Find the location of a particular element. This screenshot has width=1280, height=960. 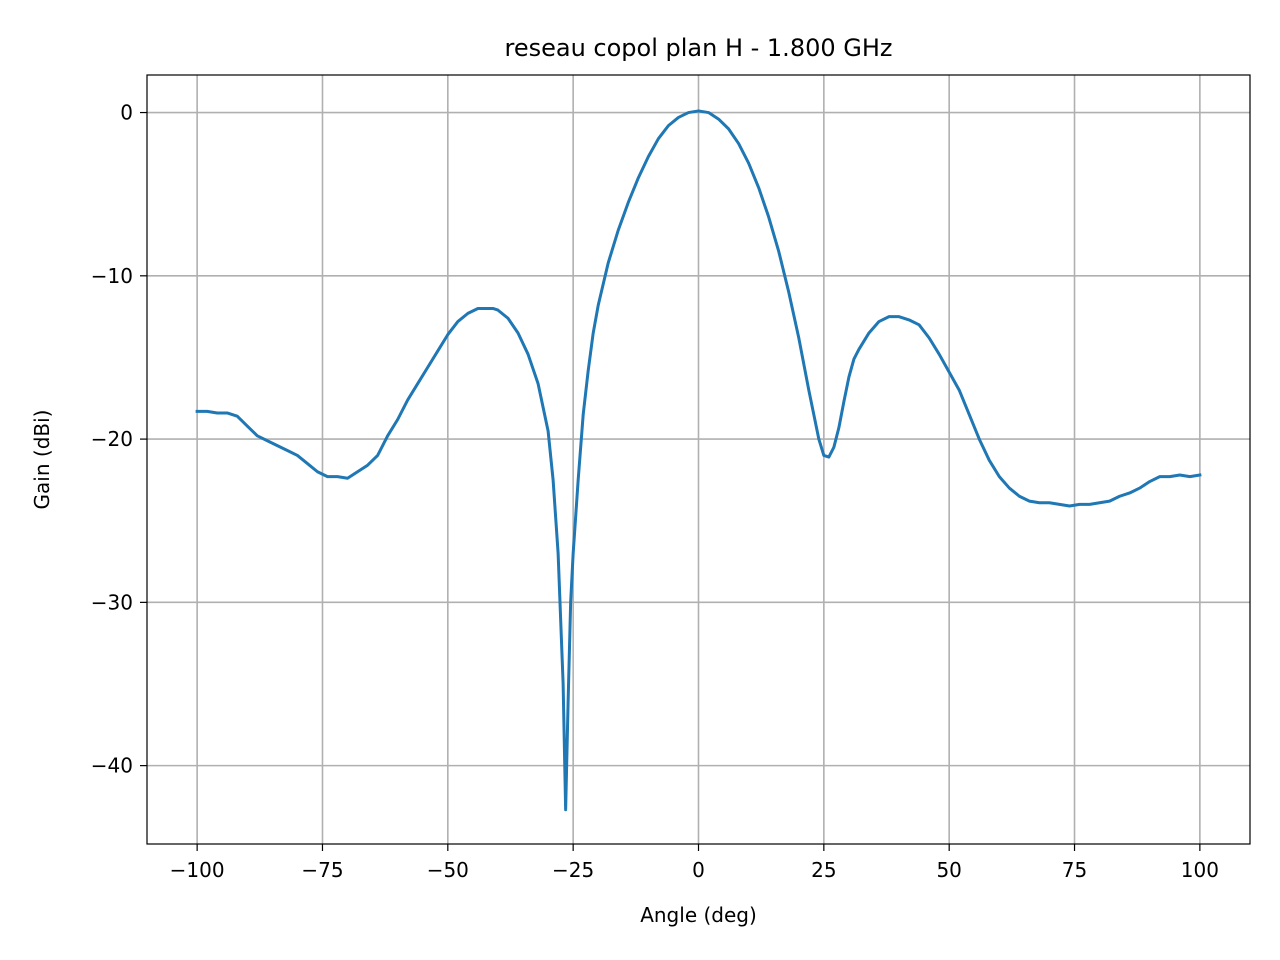

x-tick-label: 0 is located at coordinates (698, 870).